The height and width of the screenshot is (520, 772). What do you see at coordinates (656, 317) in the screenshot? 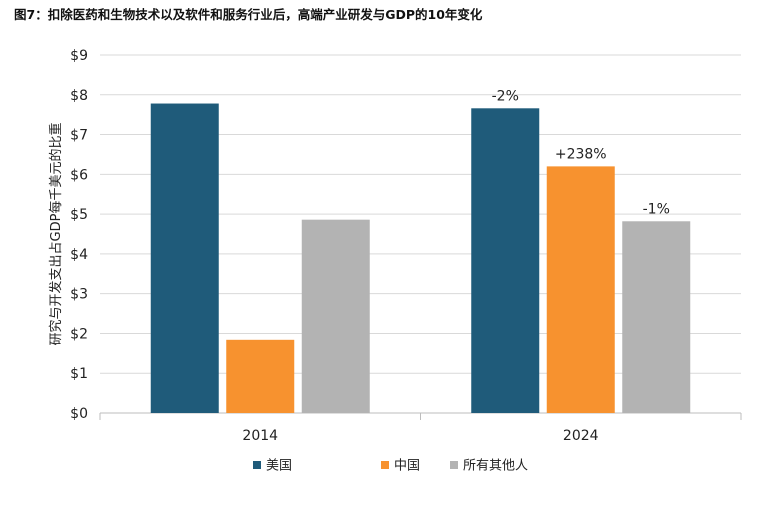
I see `bar-所有其他人-2024` at bounding box center [656, 317].